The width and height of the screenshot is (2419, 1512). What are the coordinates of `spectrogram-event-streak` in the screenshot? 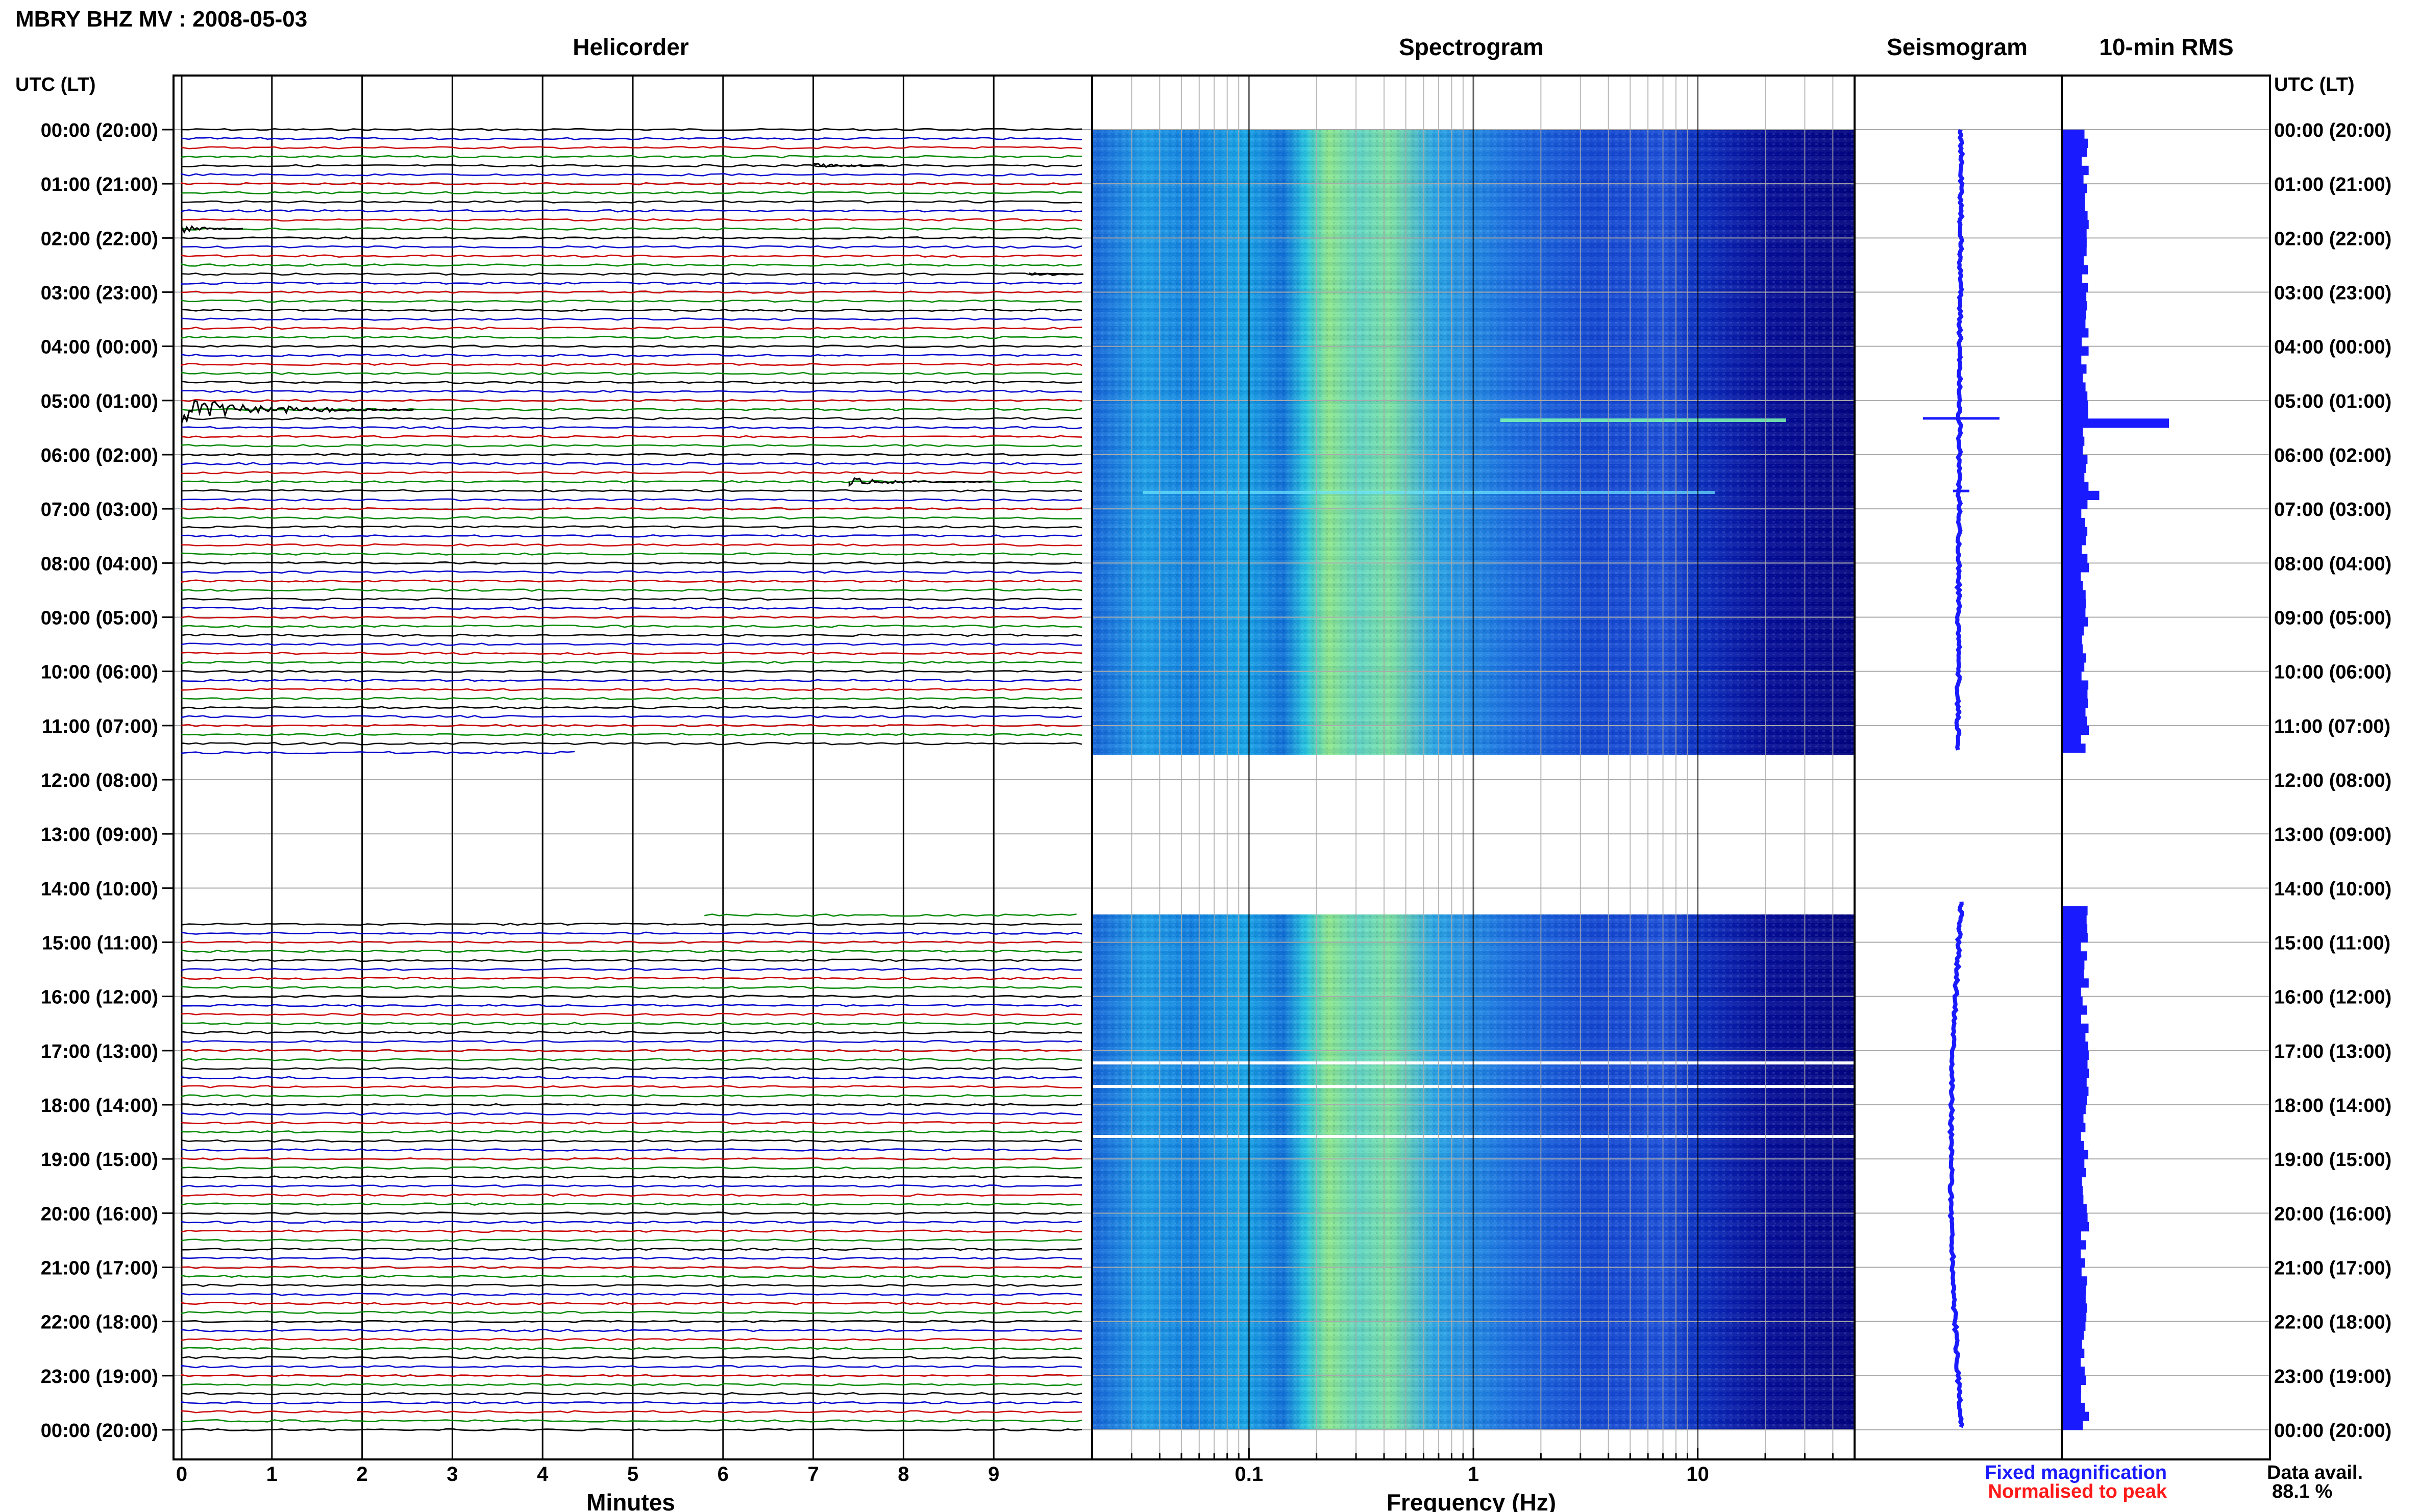 It's located at (1643, 420).